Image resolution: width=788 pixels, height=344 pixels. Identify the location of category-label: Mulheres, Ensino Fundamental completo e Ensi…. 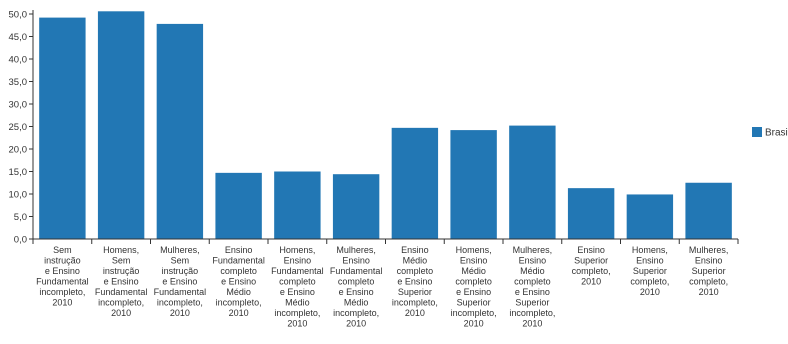
(356, 287).